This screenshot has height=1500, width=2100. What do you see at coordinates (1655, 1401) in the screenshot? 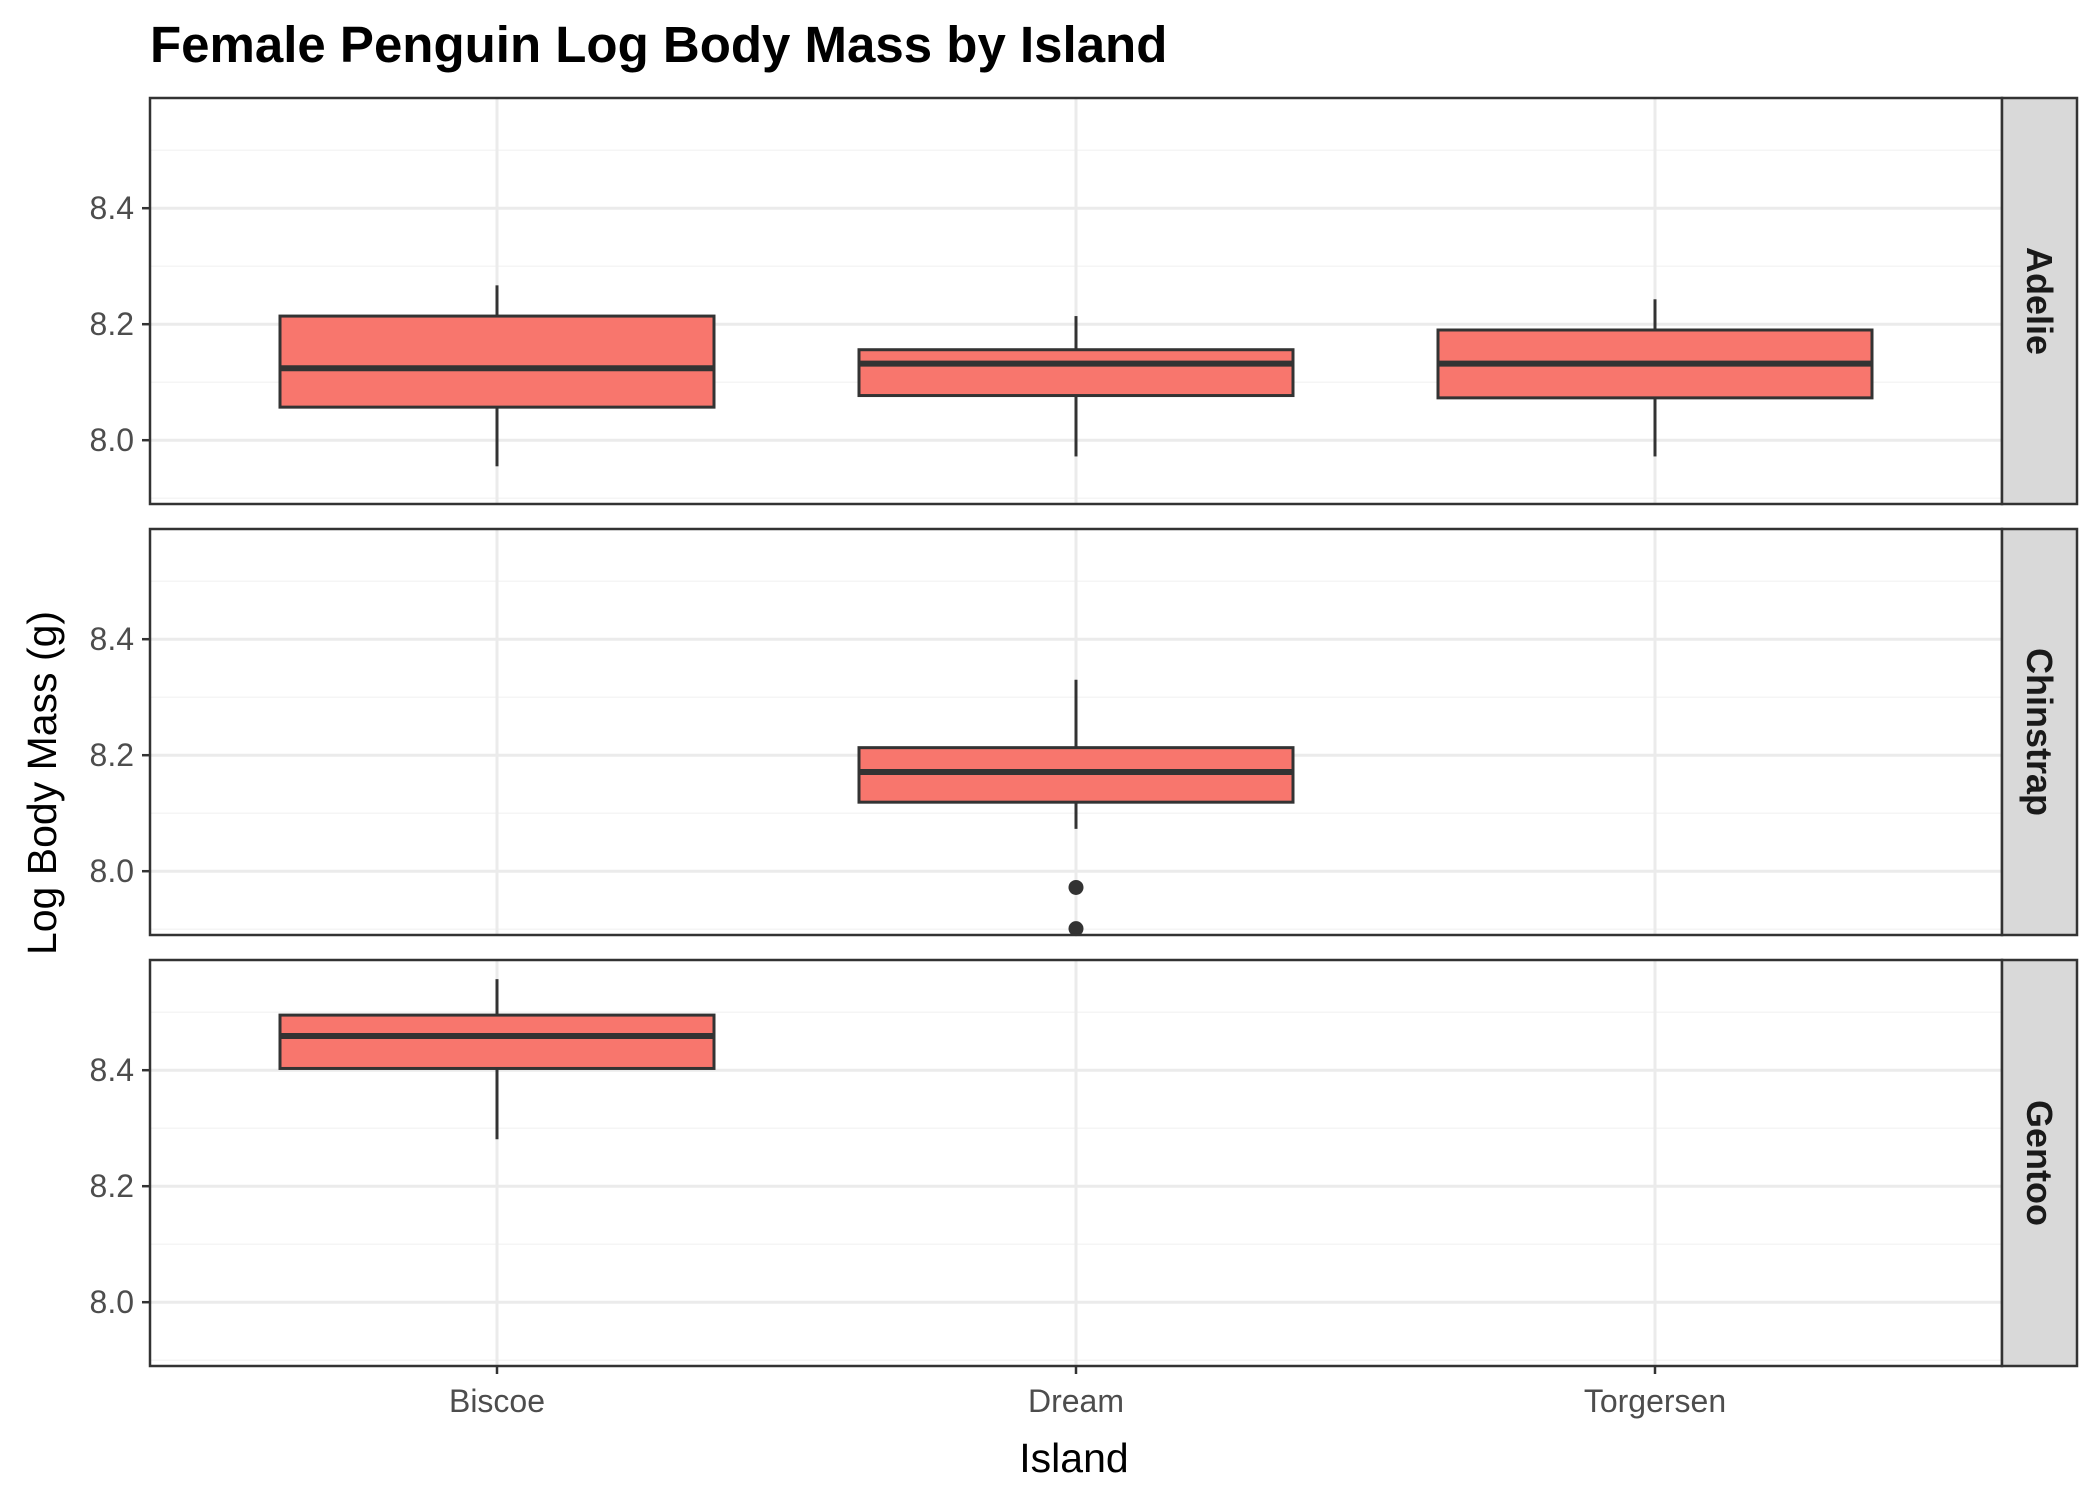
I see `x-tick-label: Torgersen` at bounding box center [1655, 1401].